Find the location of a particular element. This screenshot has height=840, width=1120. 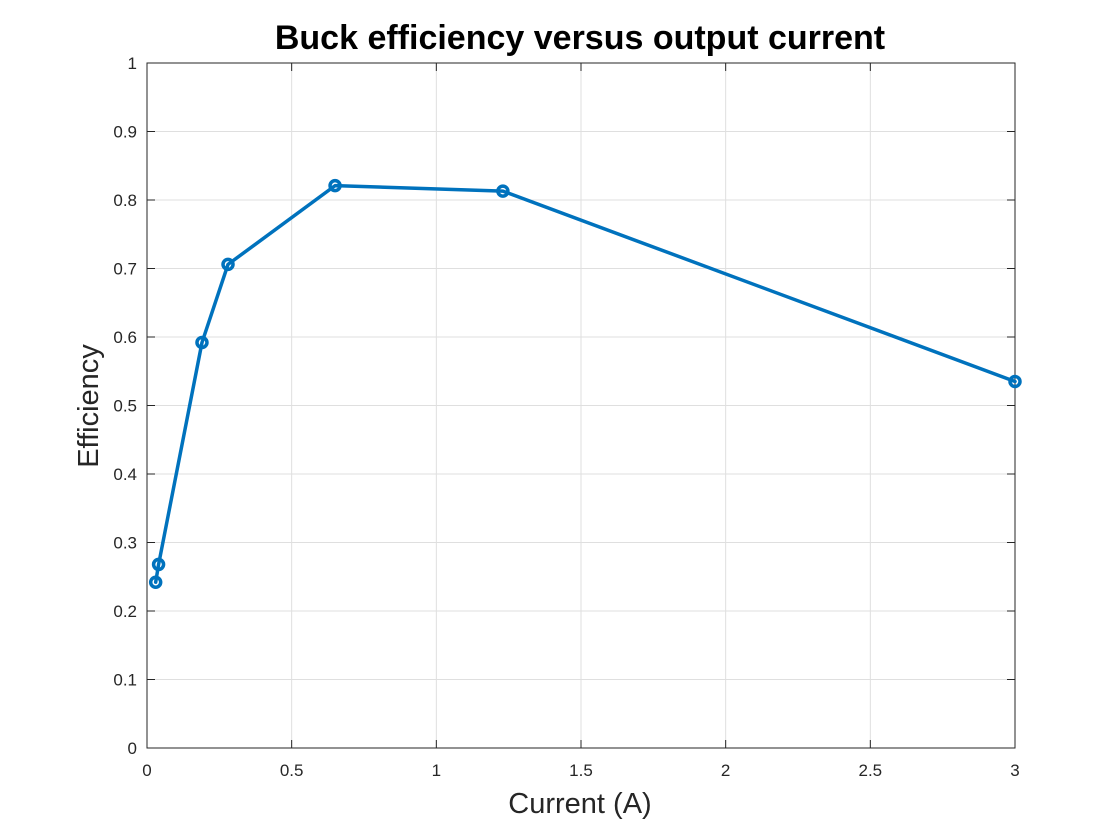

y-tick-label: 0 is located at coordinates (132, 748).